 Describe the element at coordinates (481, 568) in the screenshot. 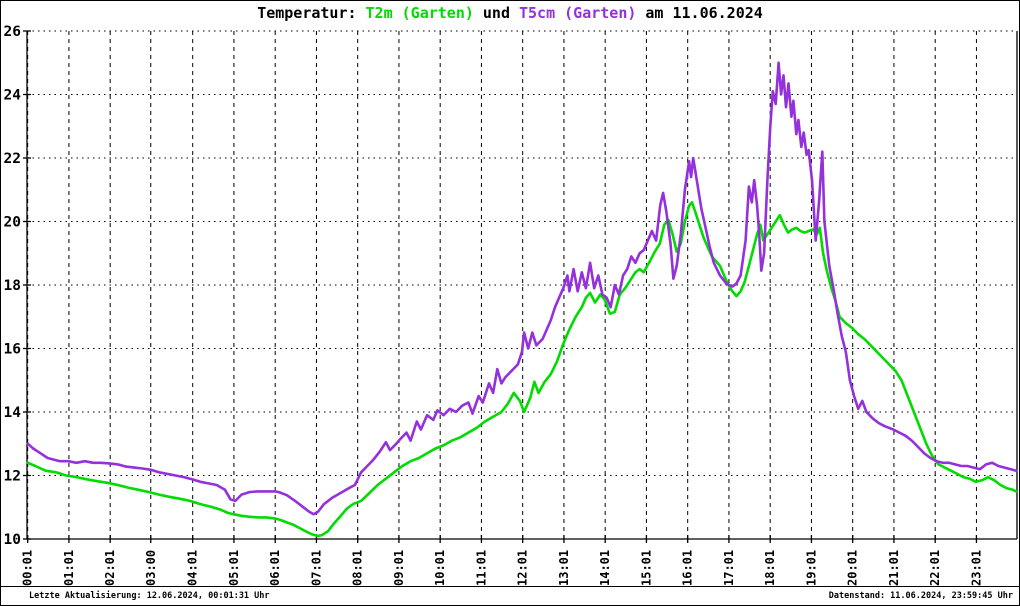

I see `x-tick-label: 11:01` at that location.